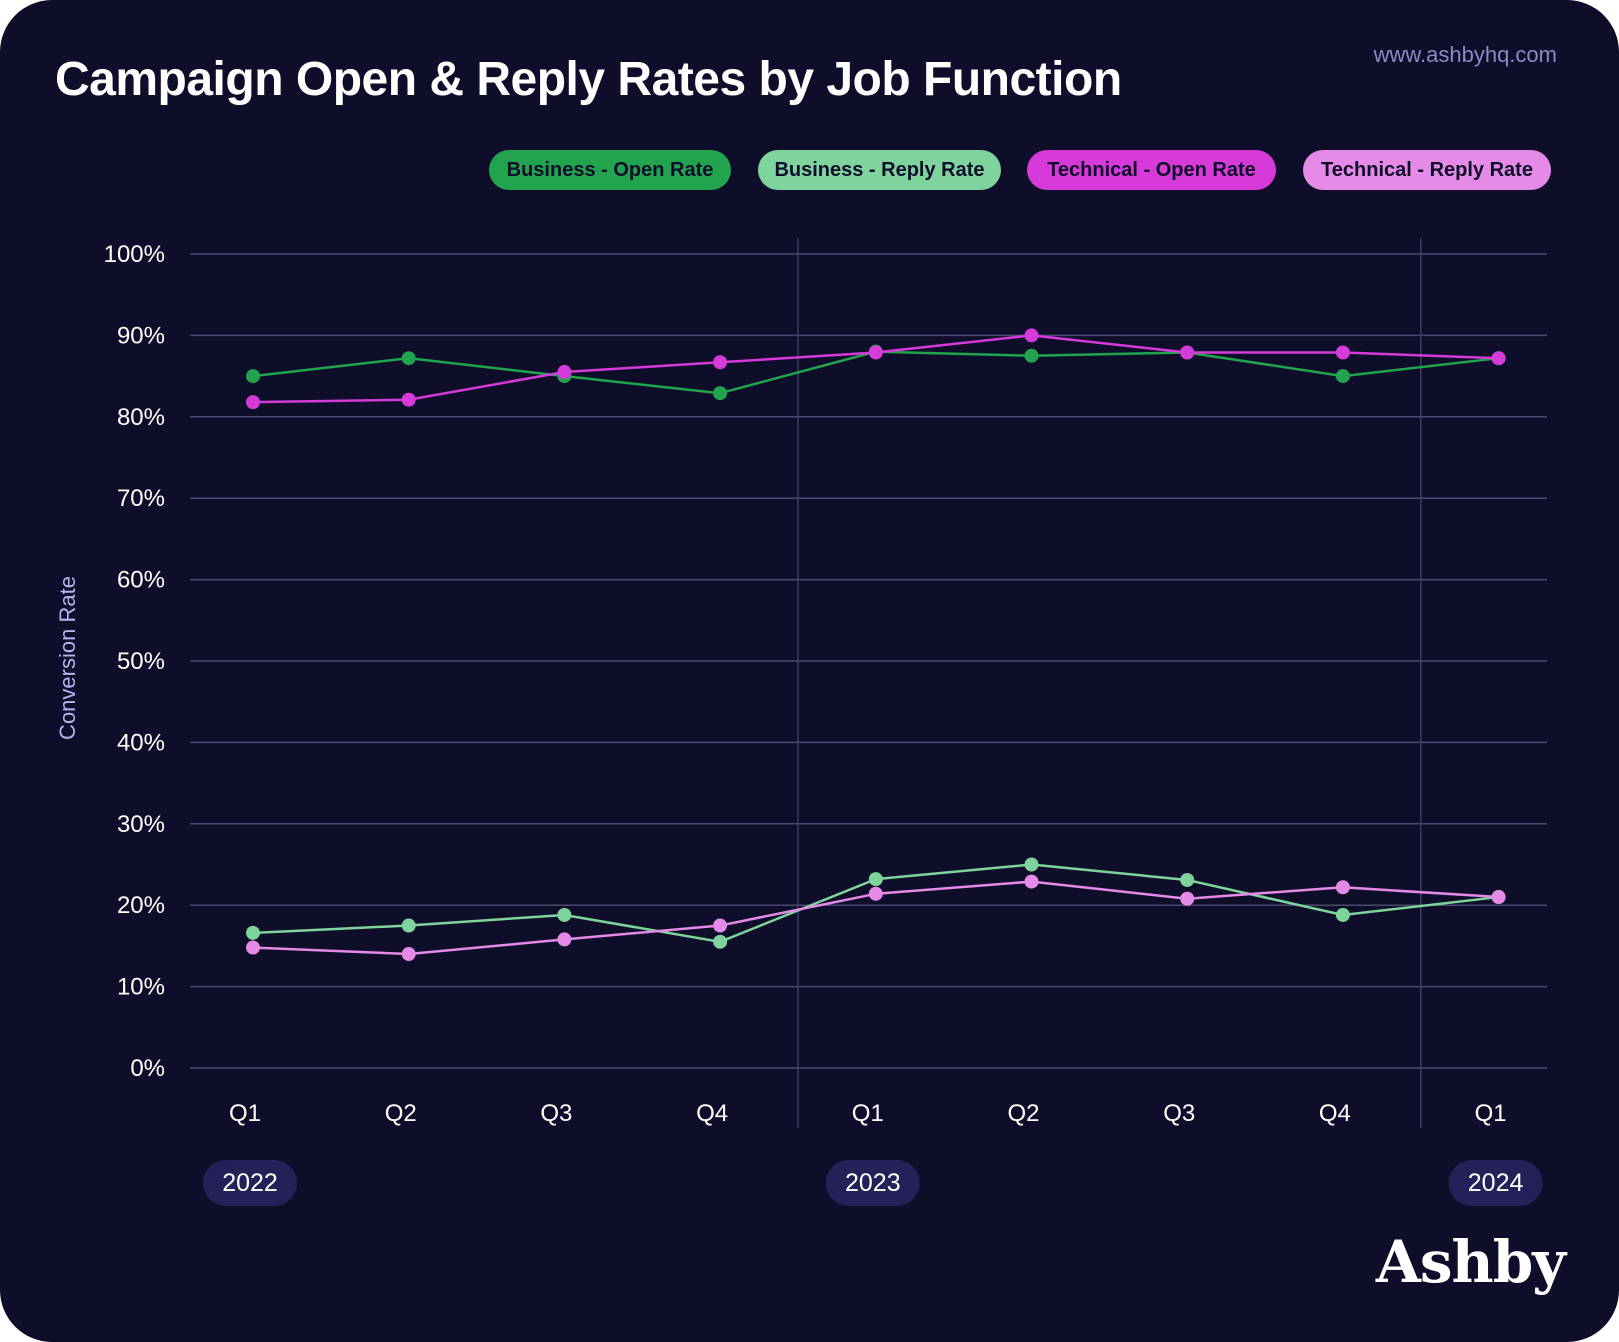  I want to click on y-tick-label: 80%, so click(141, 417).